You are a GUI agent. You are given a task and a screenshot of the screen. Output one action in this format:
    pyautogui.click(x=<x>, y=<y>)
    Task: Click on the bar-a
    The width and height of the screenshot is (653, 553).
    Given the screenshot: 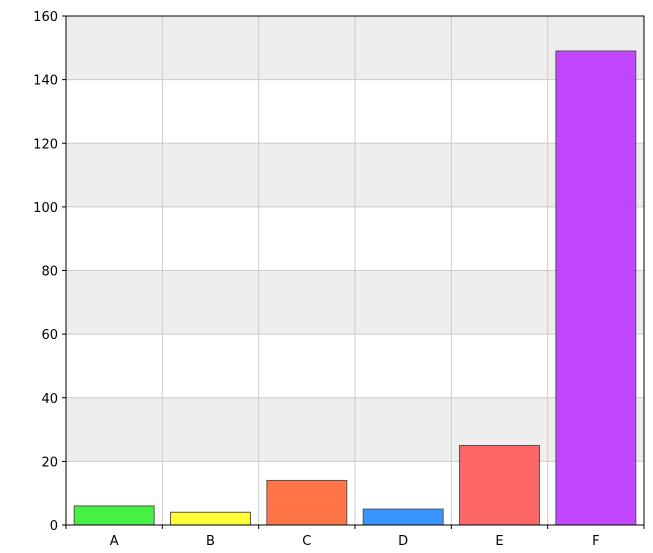 What is the action you would take?
    pyautogui.click(x=114, y=515)
    